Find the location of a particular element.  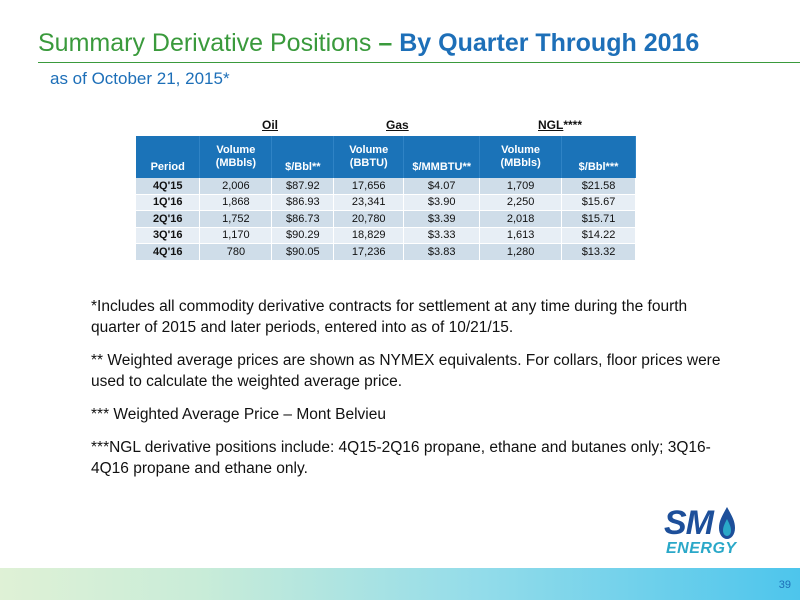

table-cell: 17,236 is located at coordinates (369, 252).